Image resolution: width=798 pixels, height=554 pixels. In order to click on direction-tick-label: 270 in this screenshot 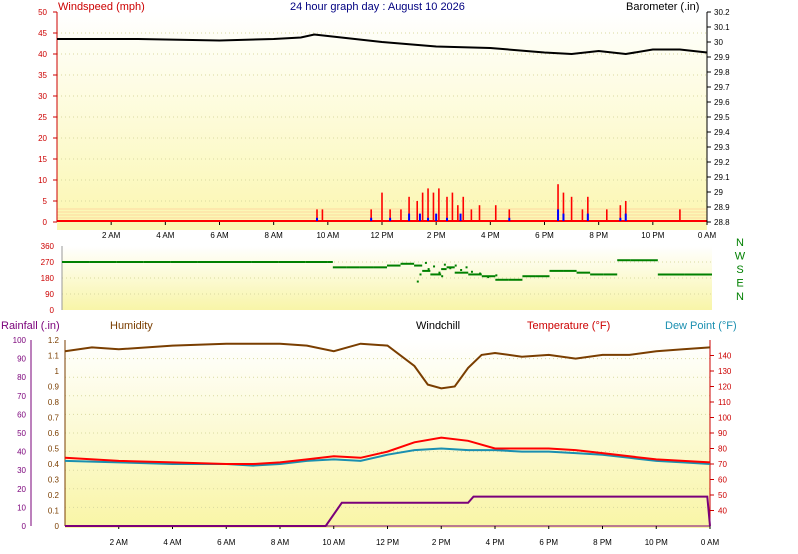, I will do `click(48, 262)`.